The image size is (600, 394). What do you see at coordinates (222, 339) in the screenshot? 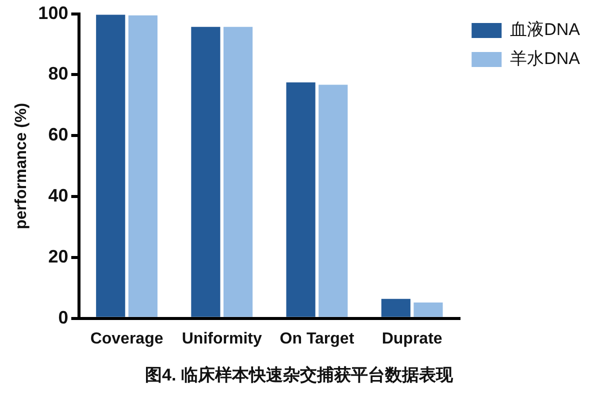
I see `x-tick-label: Uniformity` at bounding box center [222, 339].